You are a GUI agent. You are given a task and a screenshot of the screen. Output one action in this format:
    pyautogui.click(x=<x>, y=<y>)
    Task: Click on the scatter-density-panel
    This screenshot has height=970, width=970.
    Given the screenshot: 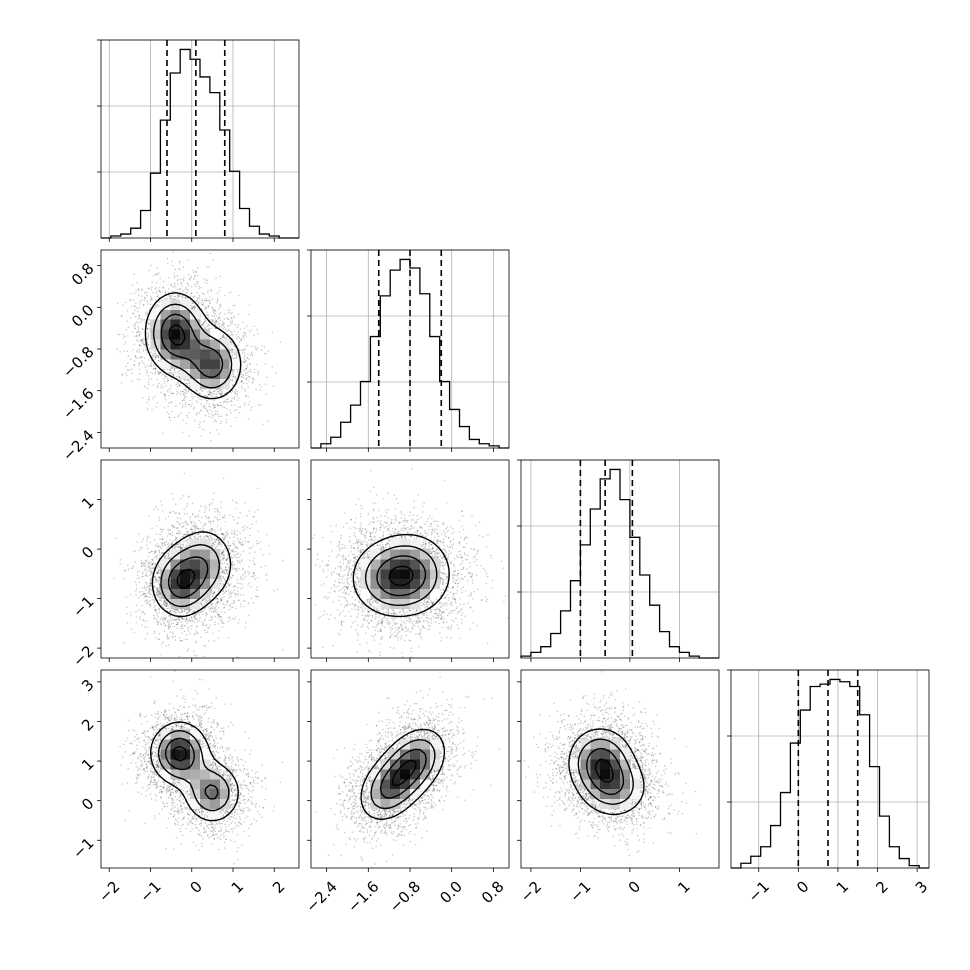 What is the action you would take?
    pyautogui.click(x=198, y=350)
    